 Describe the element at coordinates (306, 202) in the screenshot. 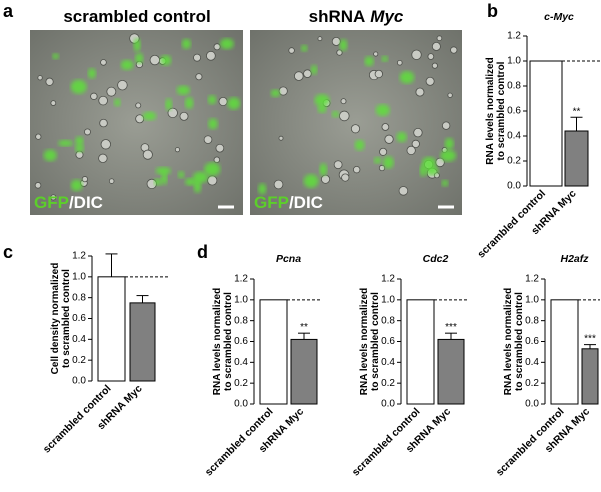

I see `channel: /DIC` at that location.